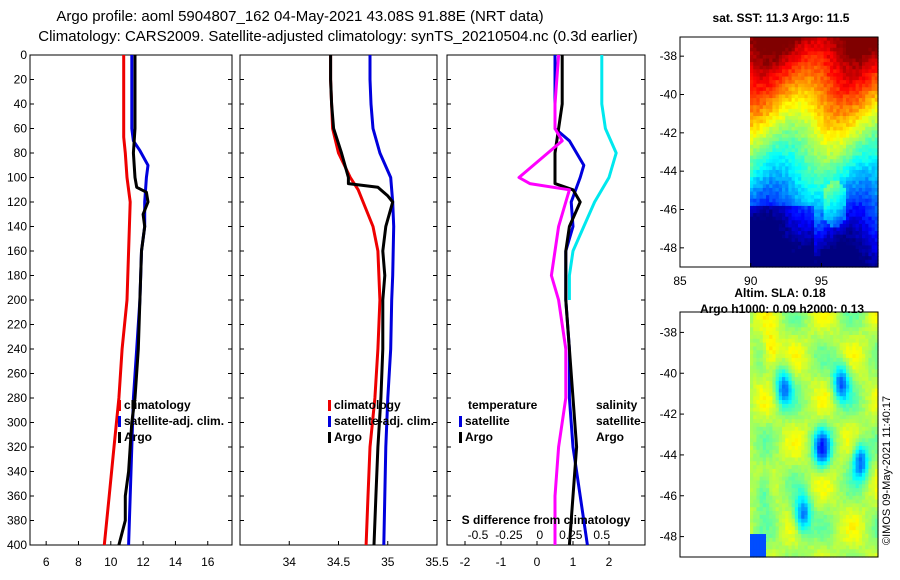 The image size is (900, 580). I want to click on x-tick-label: 2, so click(609, 562).